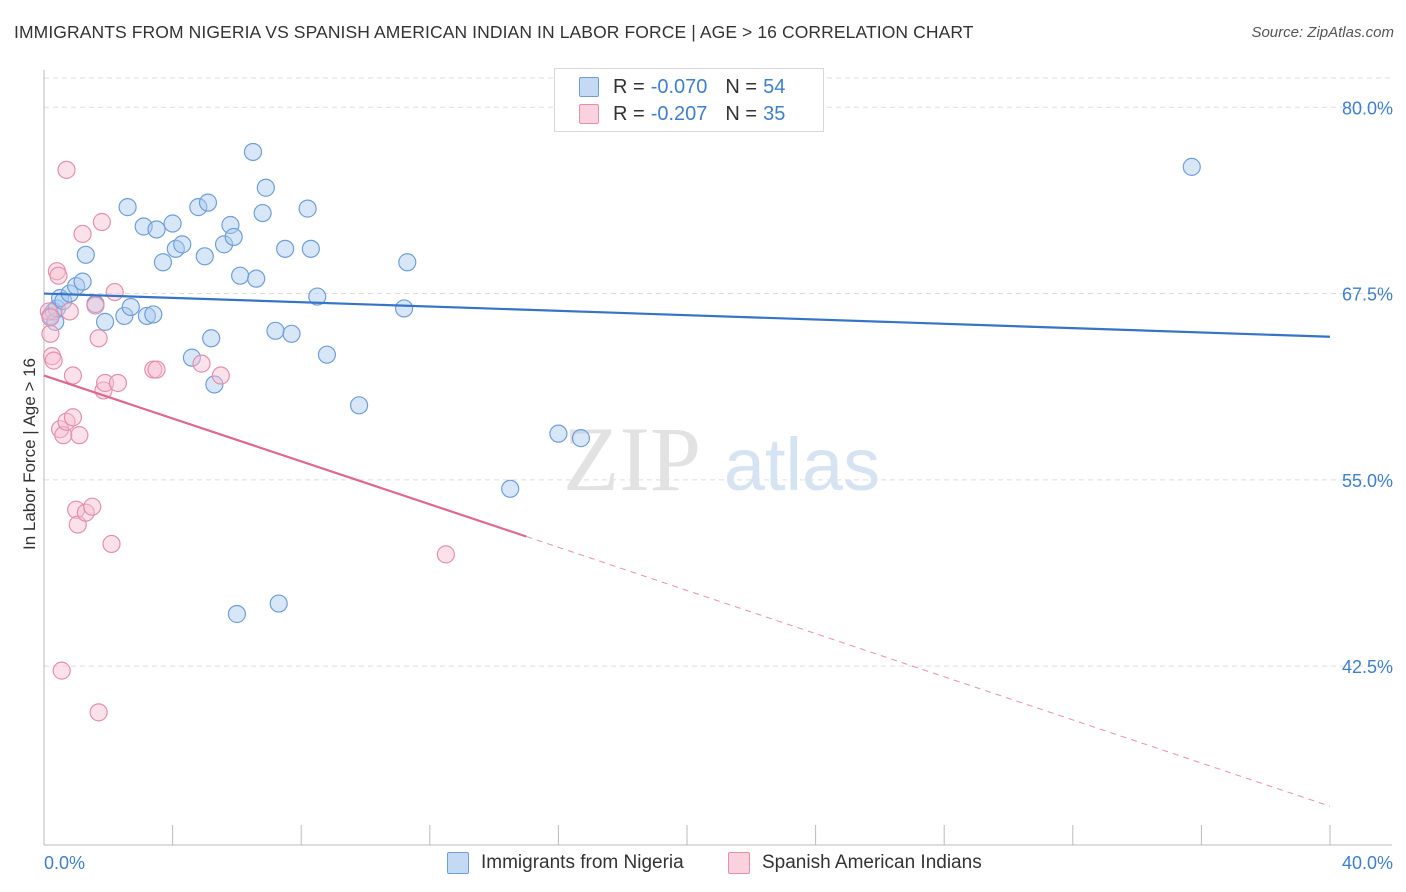 The height and width of the screenshot is (892, 1406). I want to click on legend-r-value: -0.207, so click(679, 113).